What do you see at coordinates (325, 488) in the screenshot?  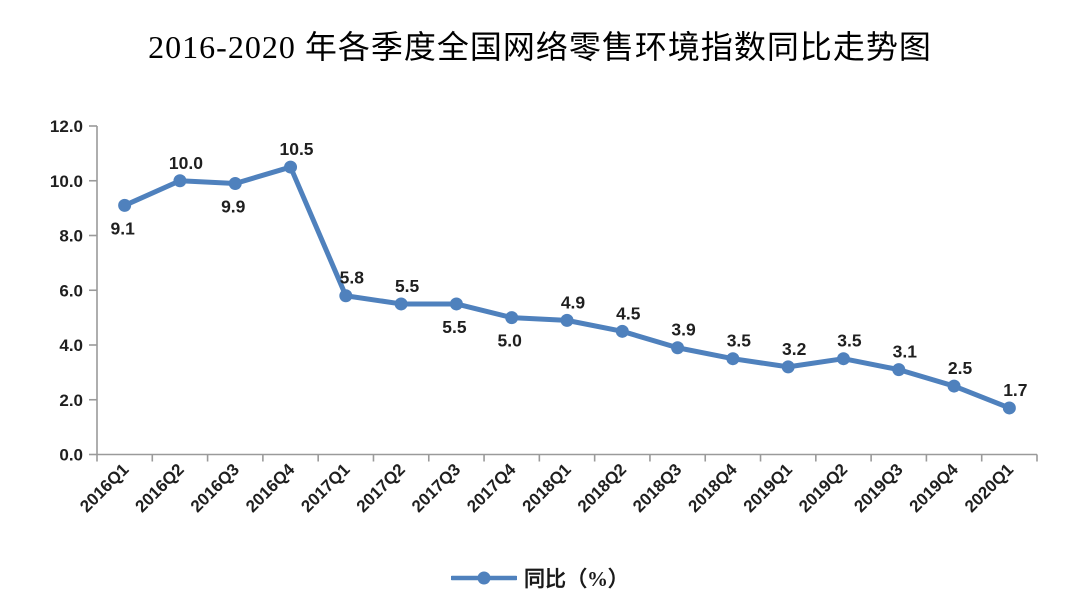 I see `x-axis-label: 2017Q1` at bounding box center [325, 488].